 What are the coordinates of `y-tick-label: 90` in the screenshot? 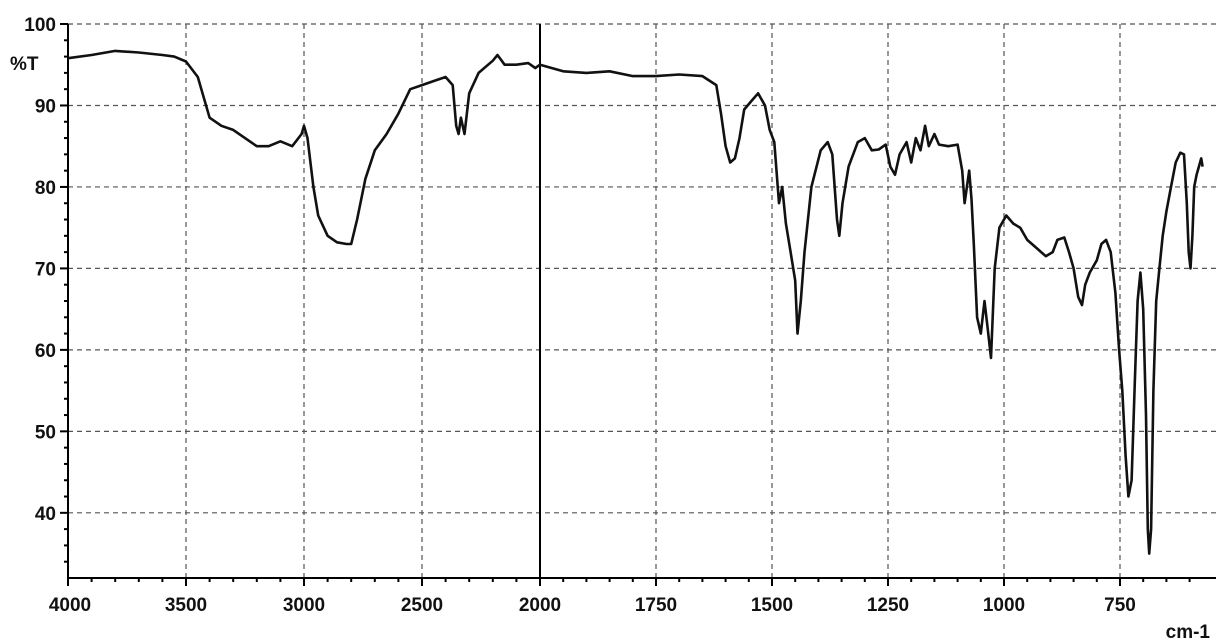 It's located at (45, 106).